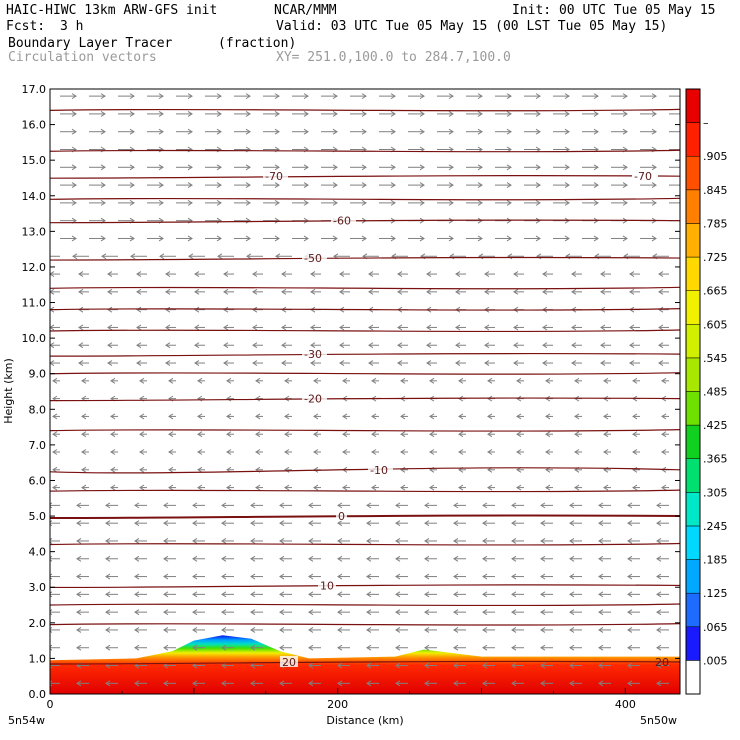 Image resolution: width=740 pixels, height=740 pixels. What do you see at coordinates (364, 720) in the screenshot?
I see `x-axis-label: Distance (km)` at bounding box center [364, 720].